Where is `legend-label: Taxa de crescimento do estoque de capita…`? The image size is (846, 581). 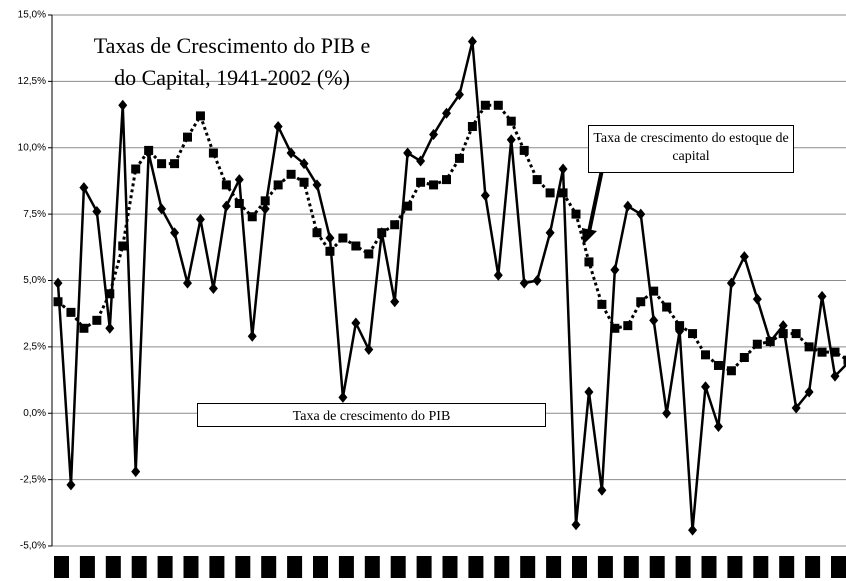 legend-label: Taxa de crescimento do estoque de capita… is located at coordinates (691, 149).